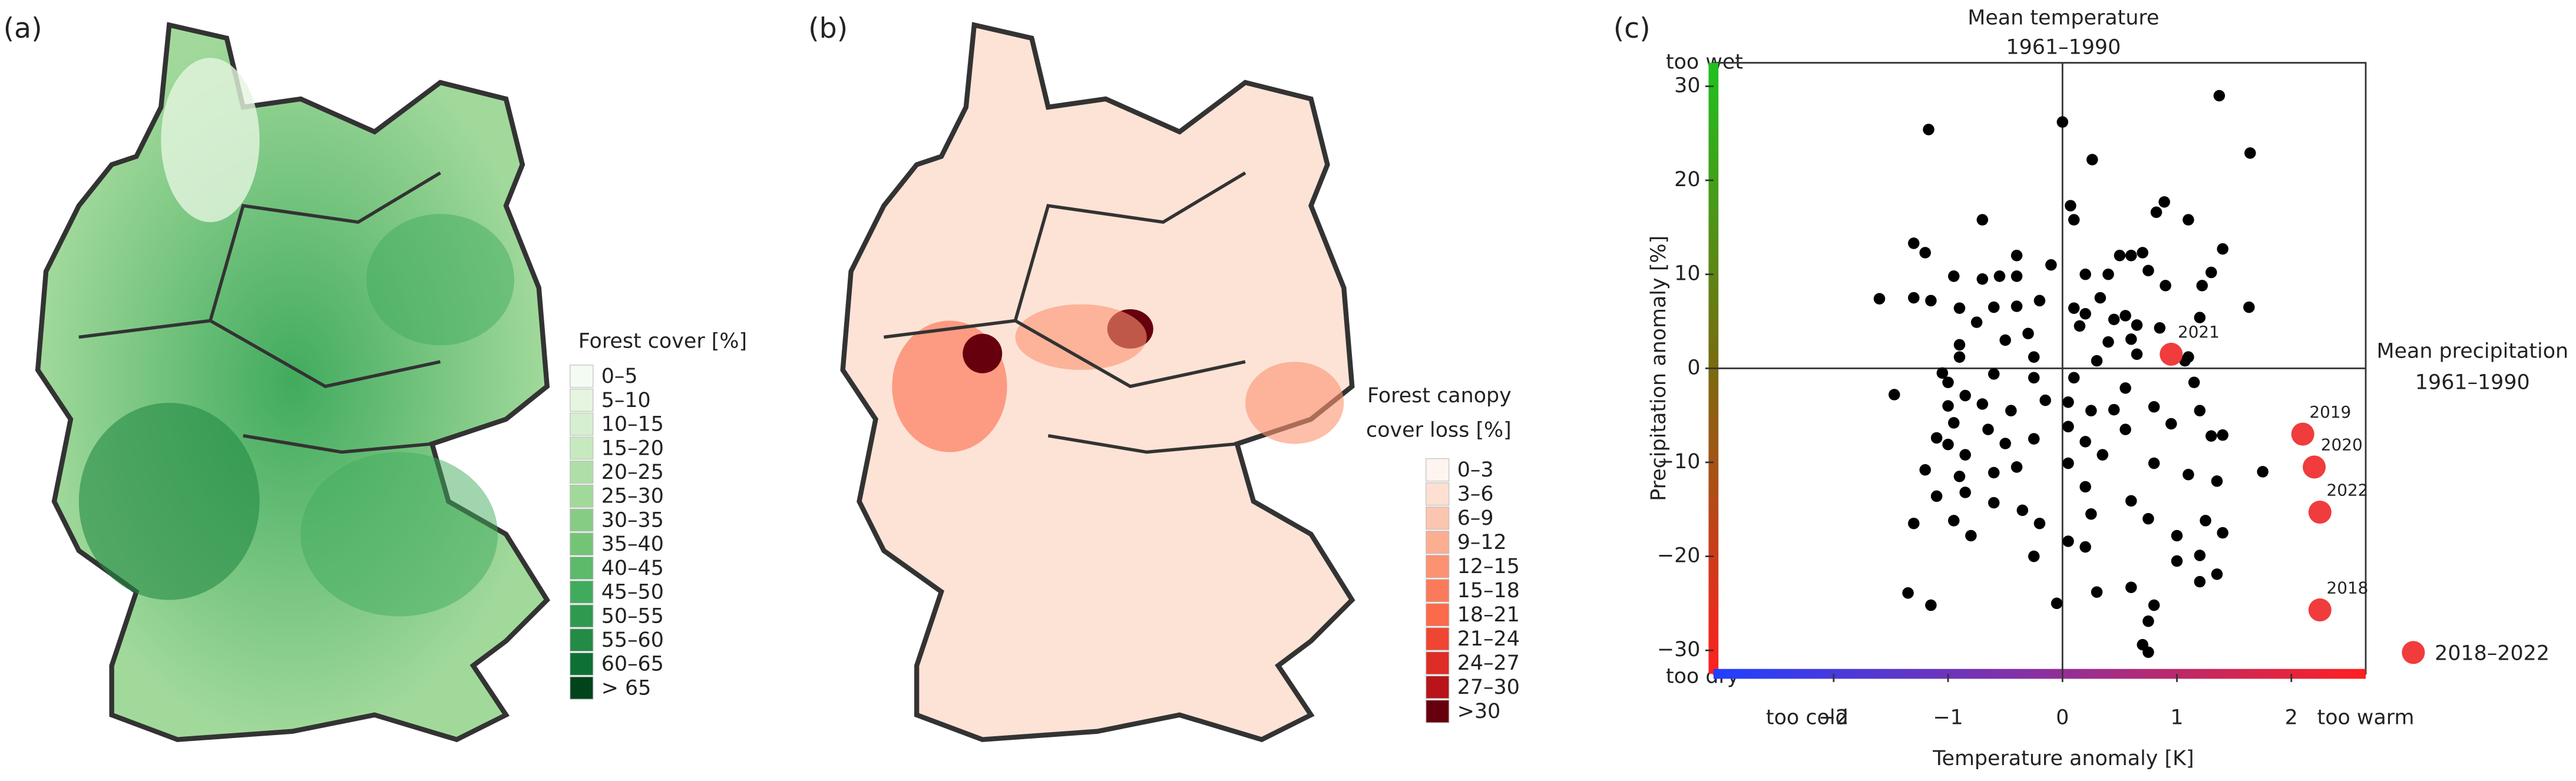  Describe the element at coordinates (2063, 758) in the screenshot. I see `x-axis-label: Temperature anomaly [K]` at that location.